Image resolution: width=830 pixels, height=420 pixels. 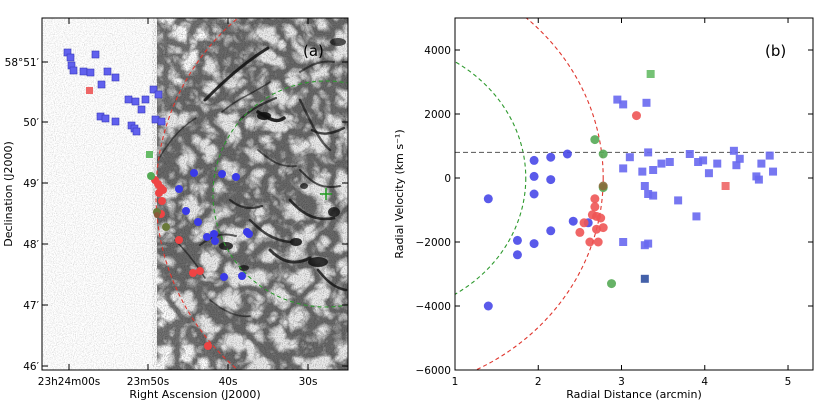 I want to click on y-tick-label: 58°51′, so click(x=22, y=63).